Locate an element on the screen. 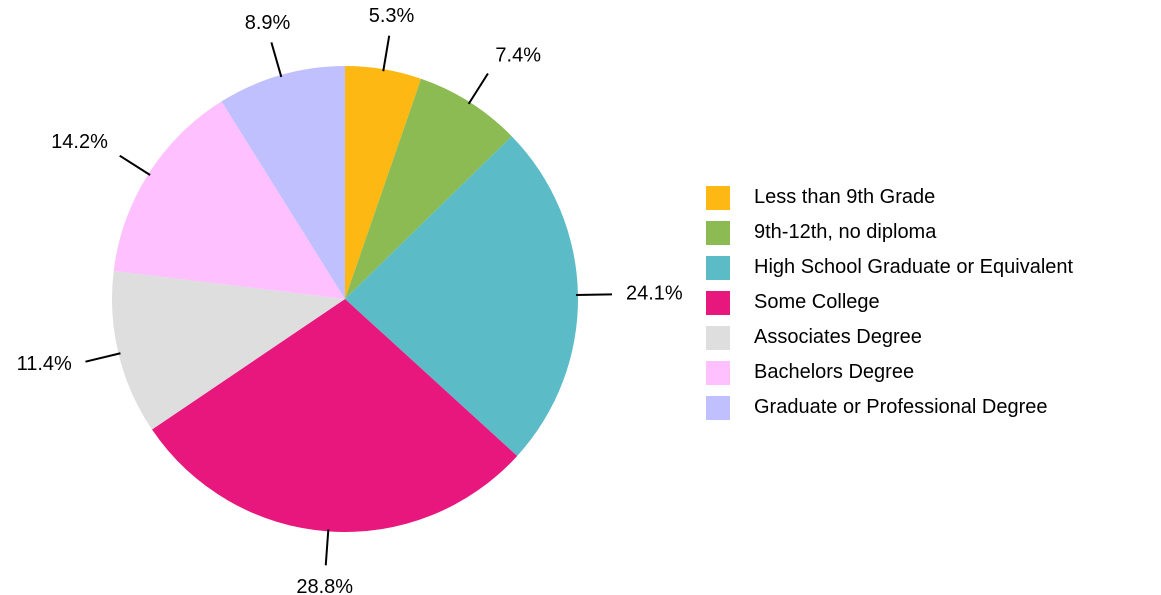  legend-item: Less than 9th Grade is located at coordinates (889, 197).